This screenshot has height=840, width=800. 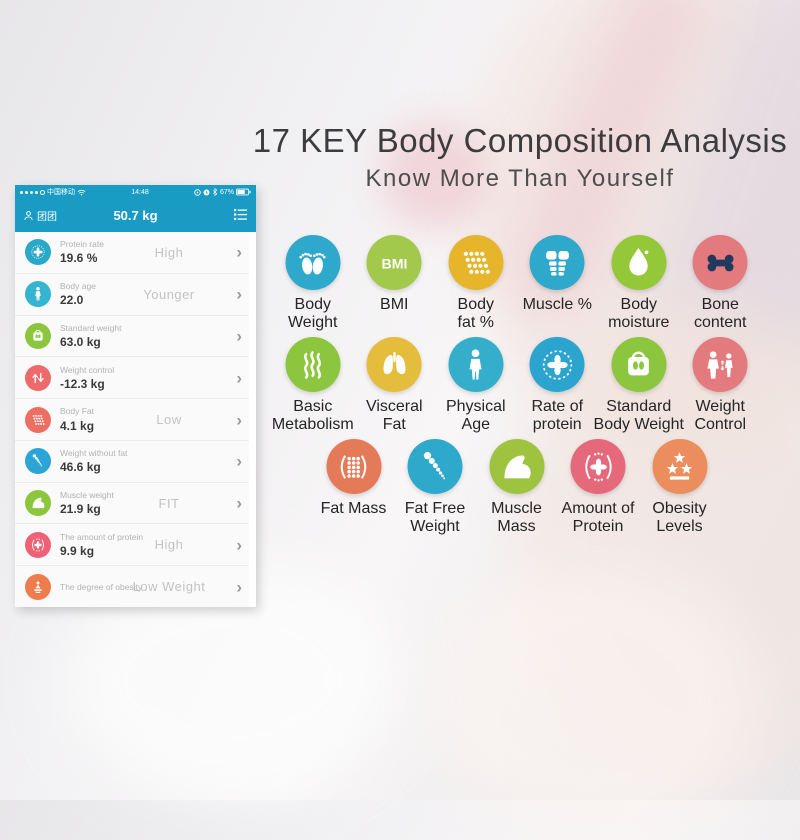 I want to click on grid-item: Fat Free Weight, so click(x=435, y=488).